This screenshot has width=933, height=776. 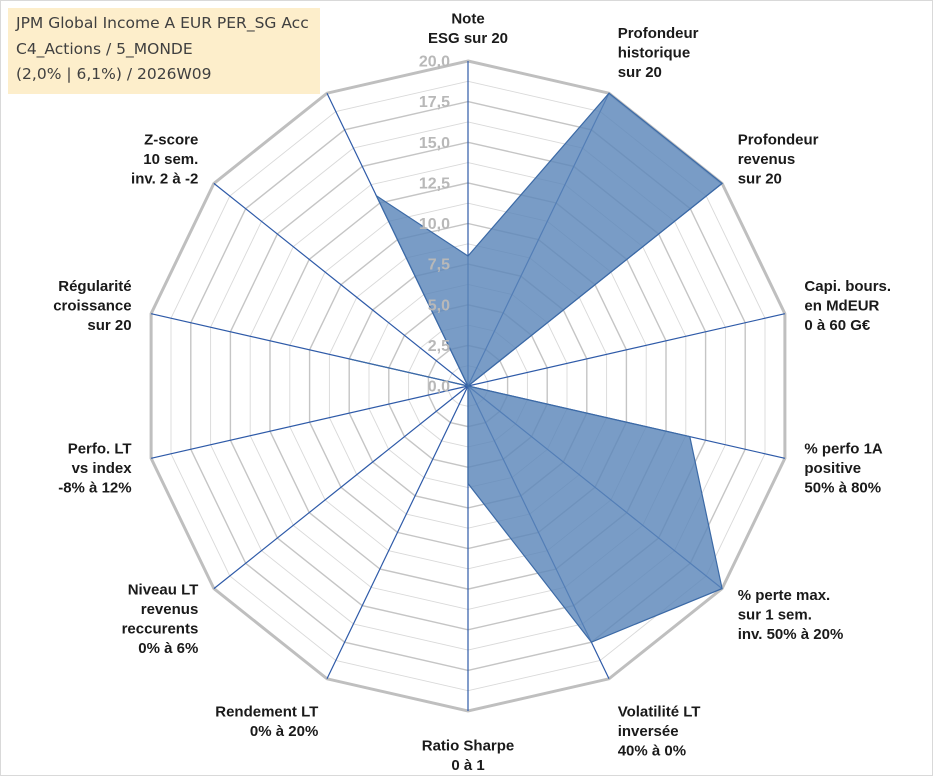 What do you see at coordinates (434, 183) in the screenshot?
I see `tick-label: 12,5` at bounding box center [434, 183].